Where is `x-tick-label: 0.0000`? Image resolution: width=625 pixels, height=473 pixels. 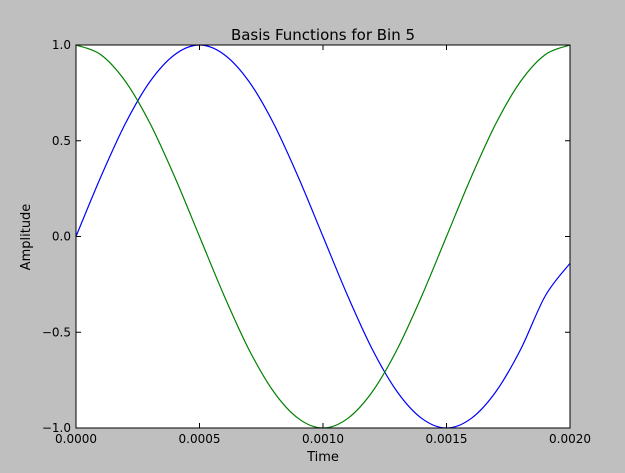
x-tick-label: 0.0000 is located at coordinates (76, 439).